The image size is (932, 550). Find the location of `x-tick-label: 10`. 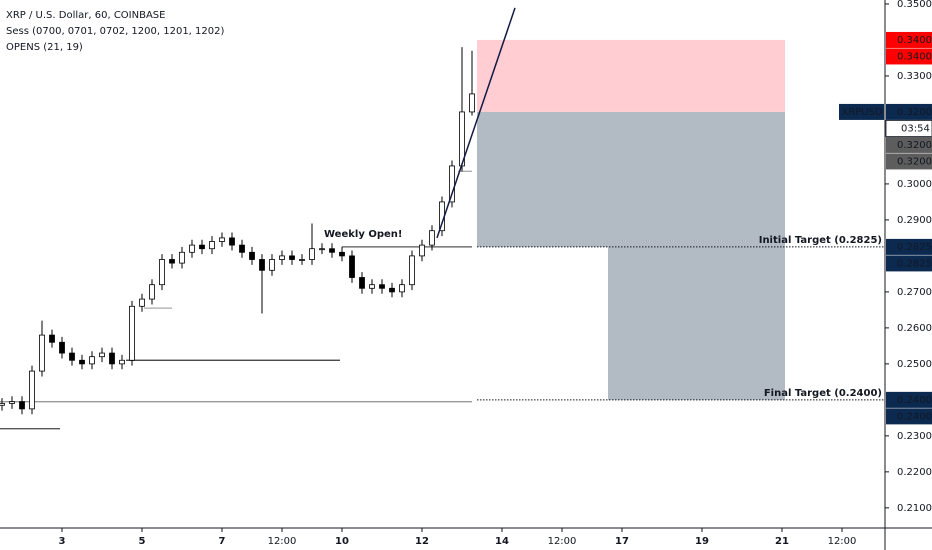

x-tick-label: 10 is located at coordinates (342, 541).